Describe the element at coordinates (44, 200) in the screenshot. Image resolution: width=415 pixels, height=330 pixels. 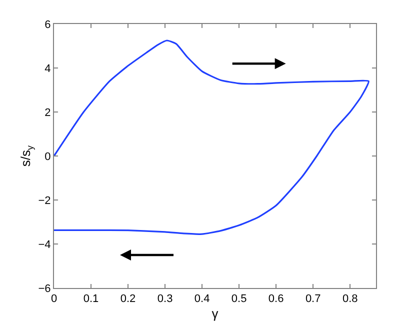
I see `y-tick-label: −2` at that location.